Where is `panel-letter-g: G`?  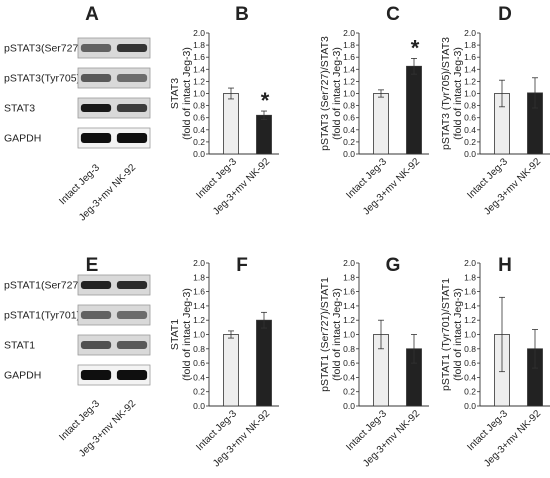
panel-letter-g: G is located at coordinates (393, 265).